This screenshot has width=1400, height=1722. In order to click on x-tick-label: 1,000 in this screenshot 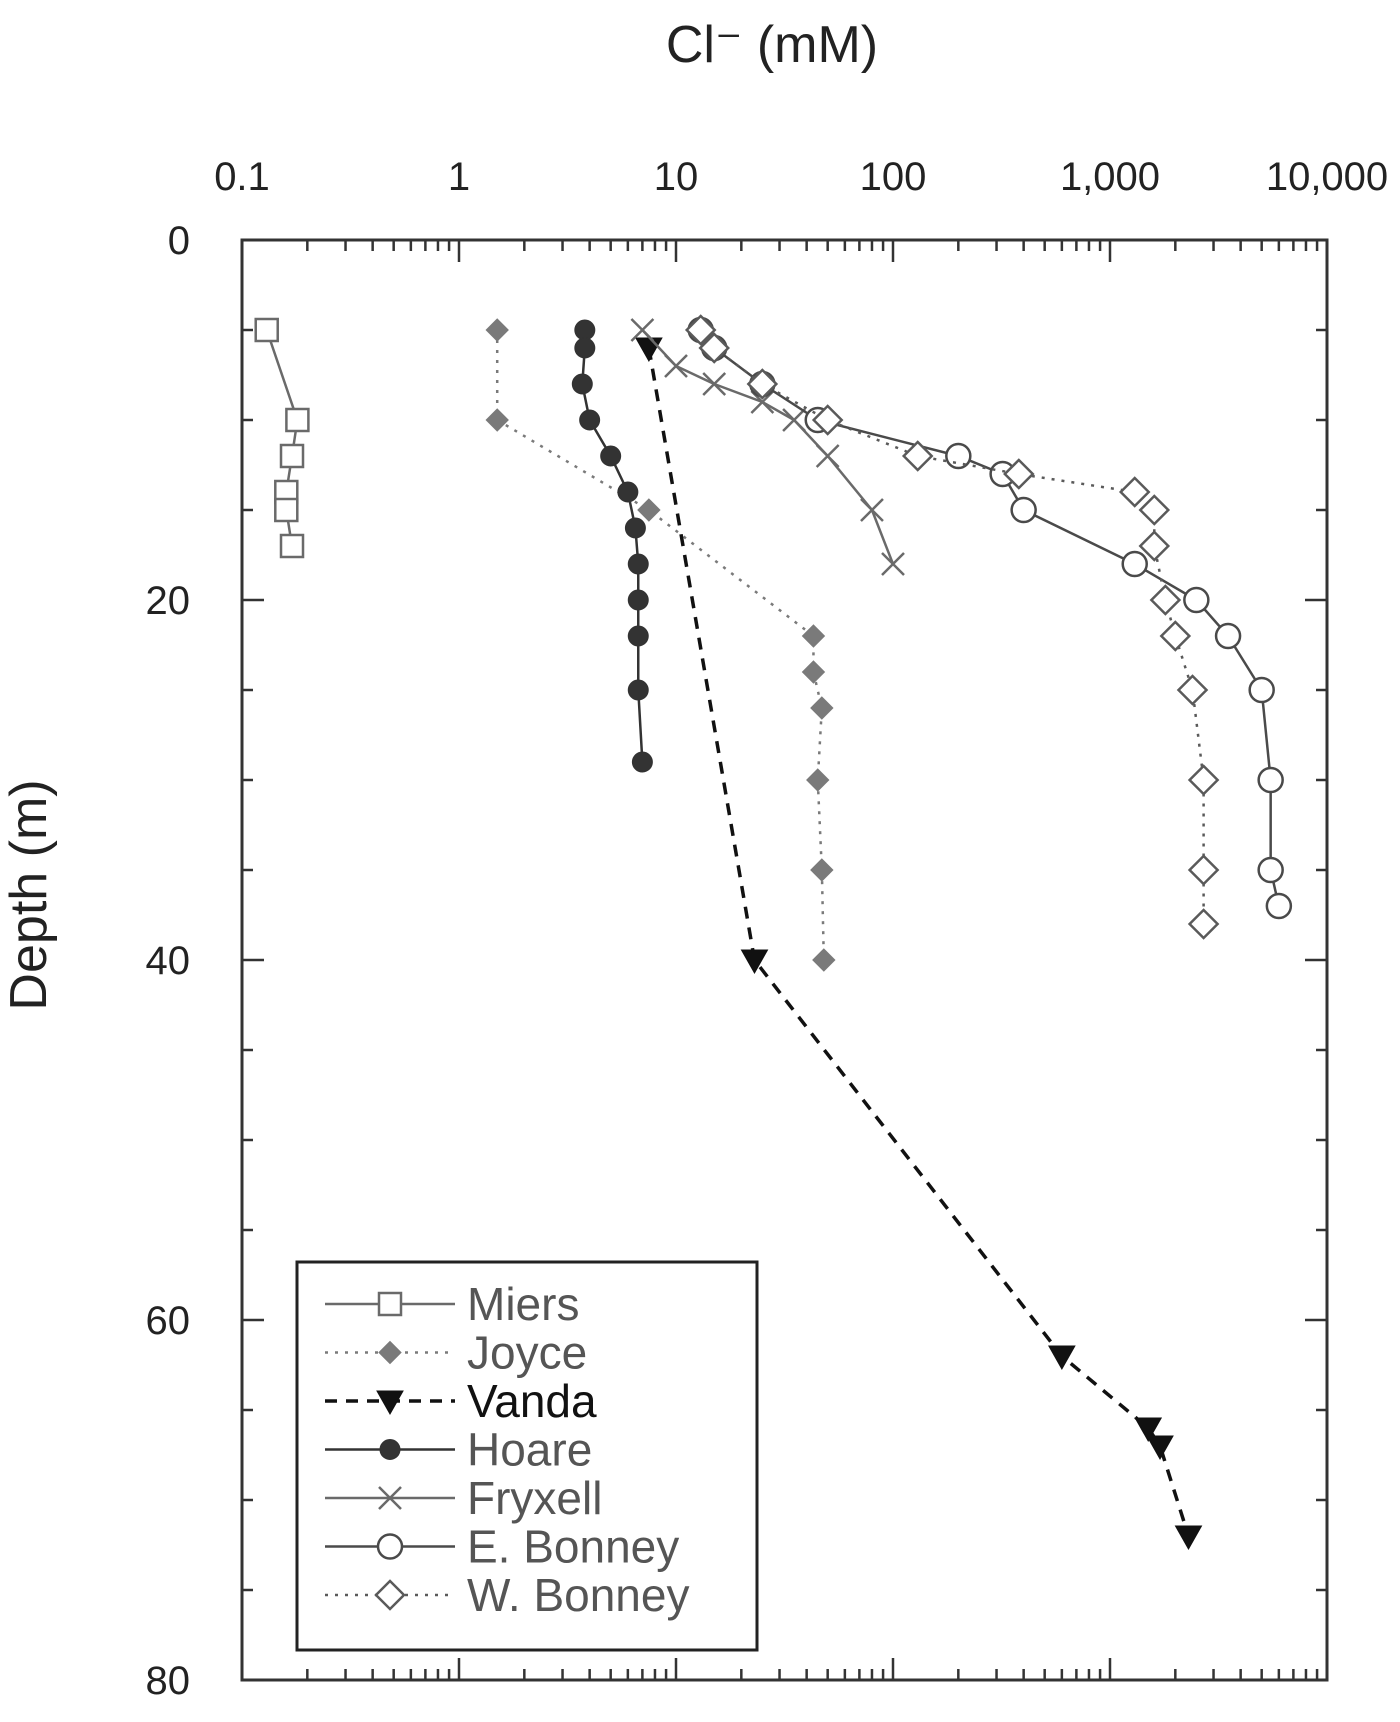, I will do `click(1110, 177)`.